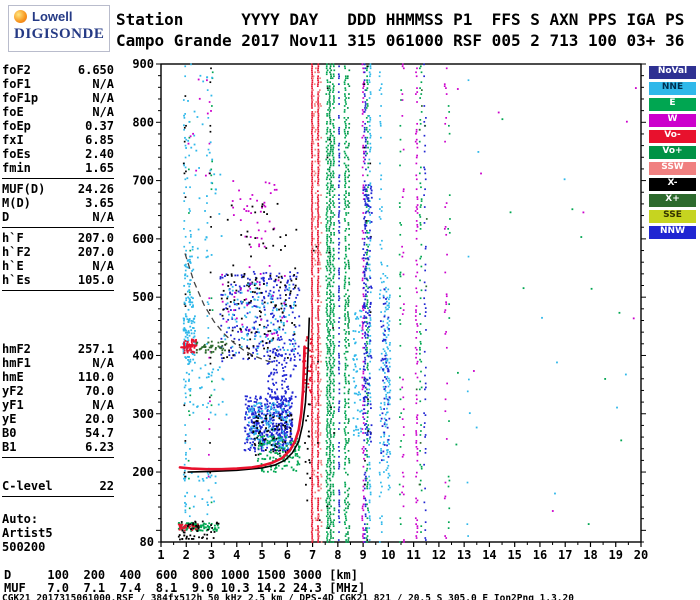  Describe the element at coordinates (58, 405) in the screenshot. I see `param-yf1: yF1 N/A` at that location.